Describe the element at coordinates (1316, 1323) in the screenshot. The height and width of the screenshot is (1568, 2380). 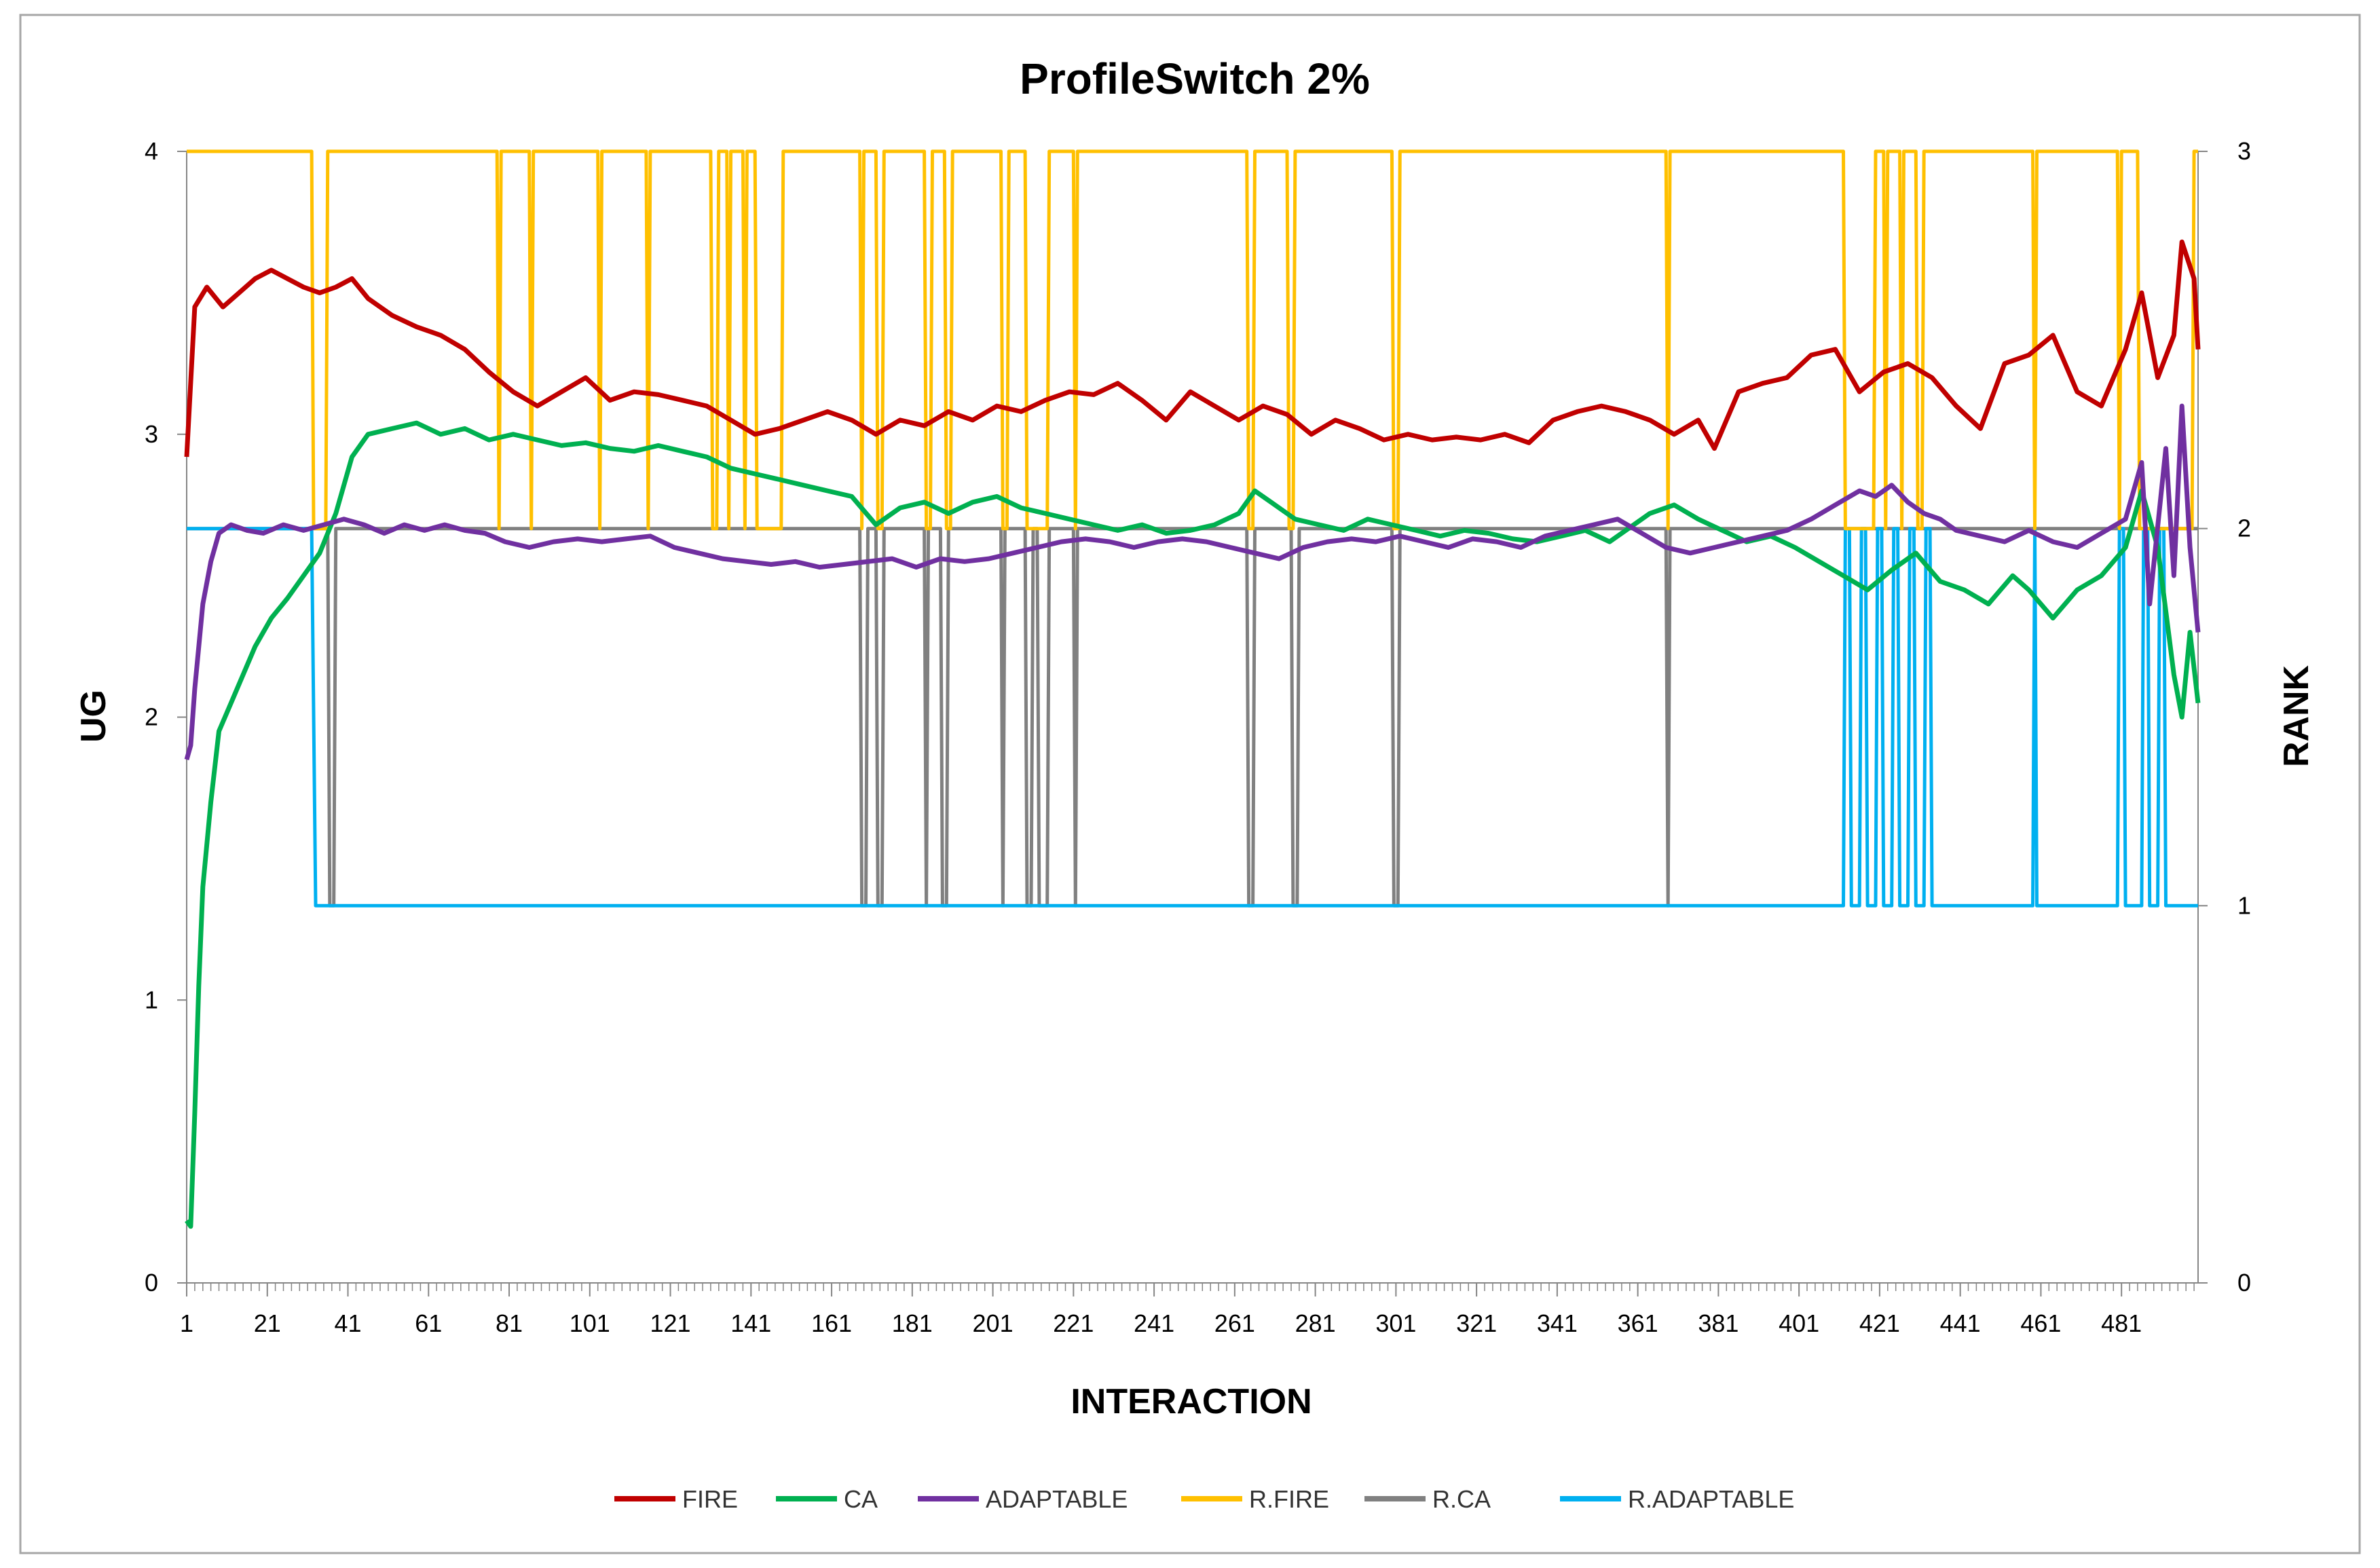
I see `x-tick-label: 281` at that location.